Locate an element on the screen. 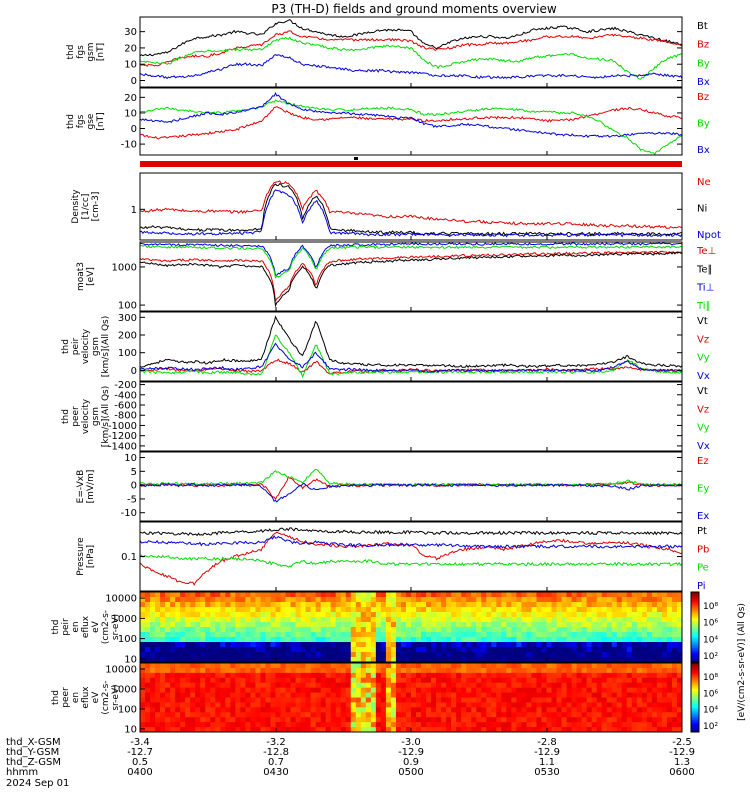  ytick-label: -5 is located at coordinates (132, 499).